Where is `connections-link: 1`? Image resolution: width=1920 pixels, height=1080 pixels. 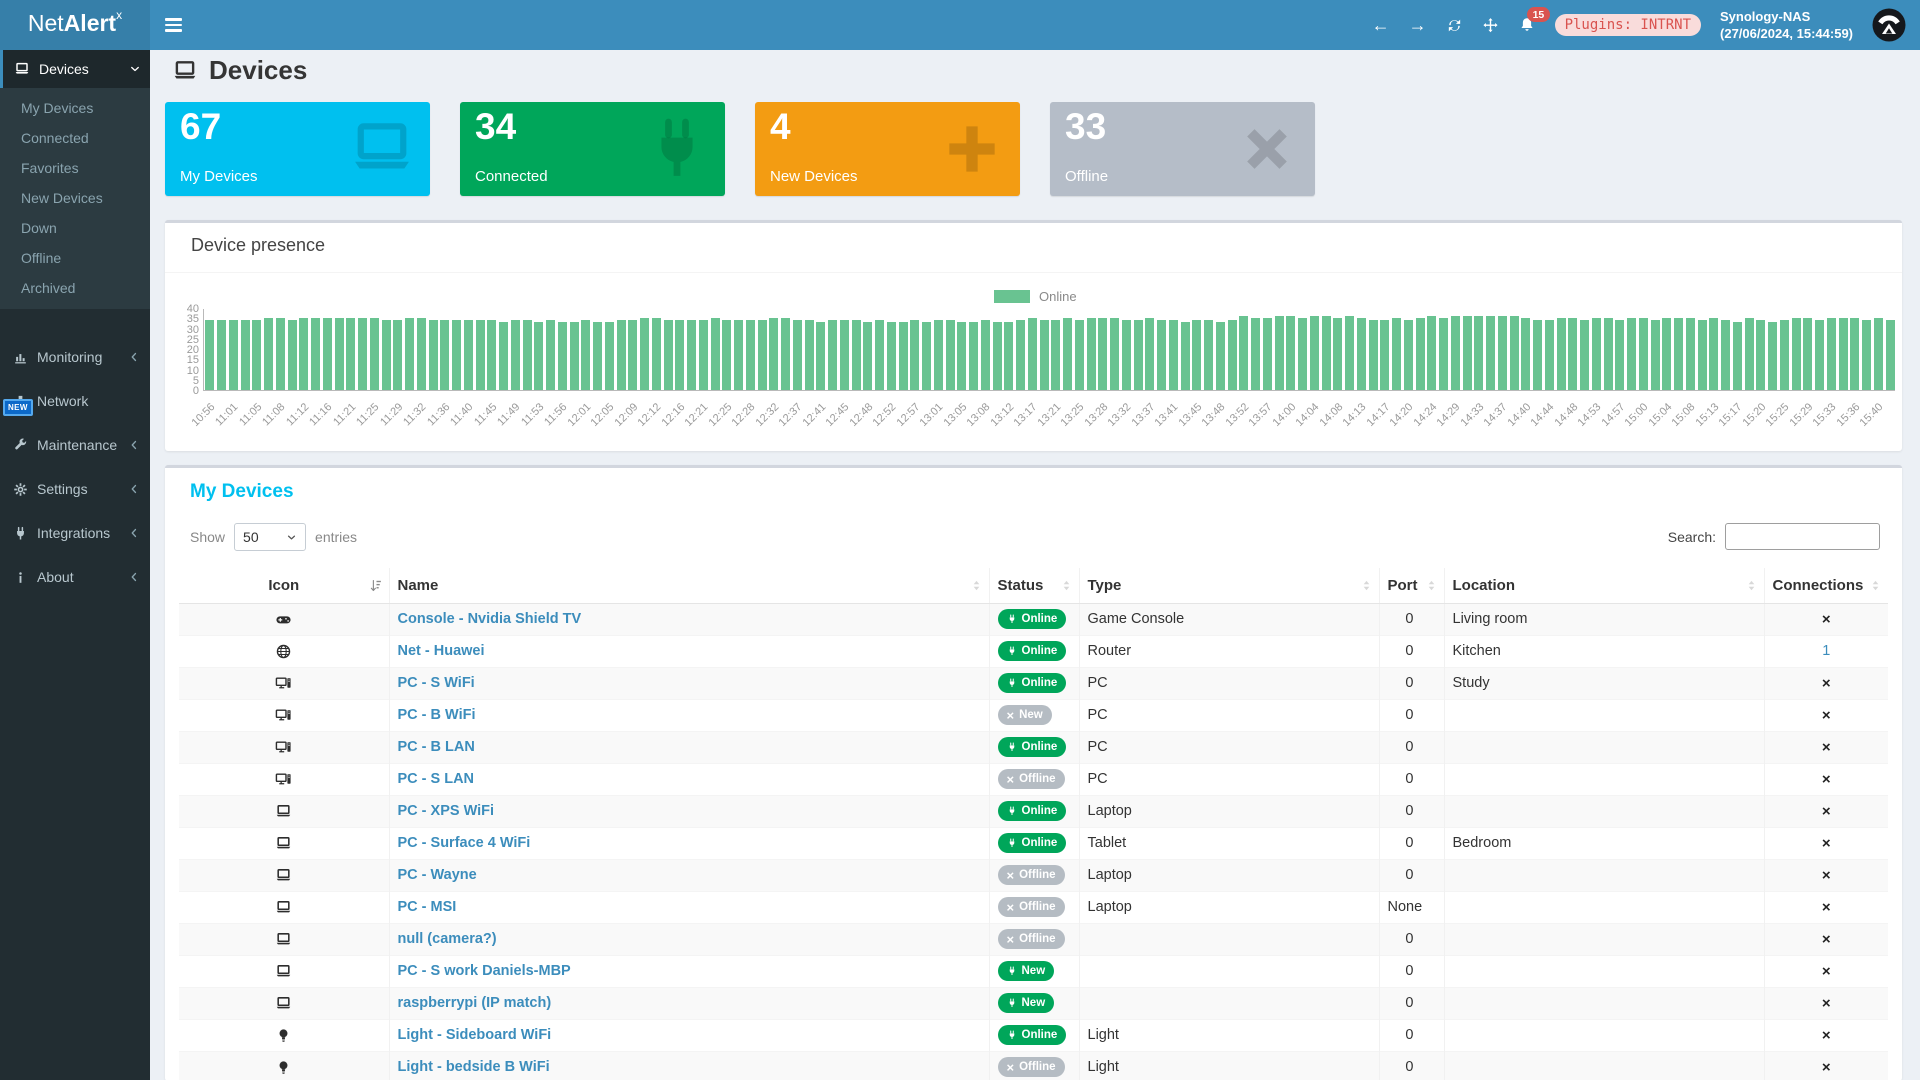 connections-link: 1 is located at coordinates (1826, 651).